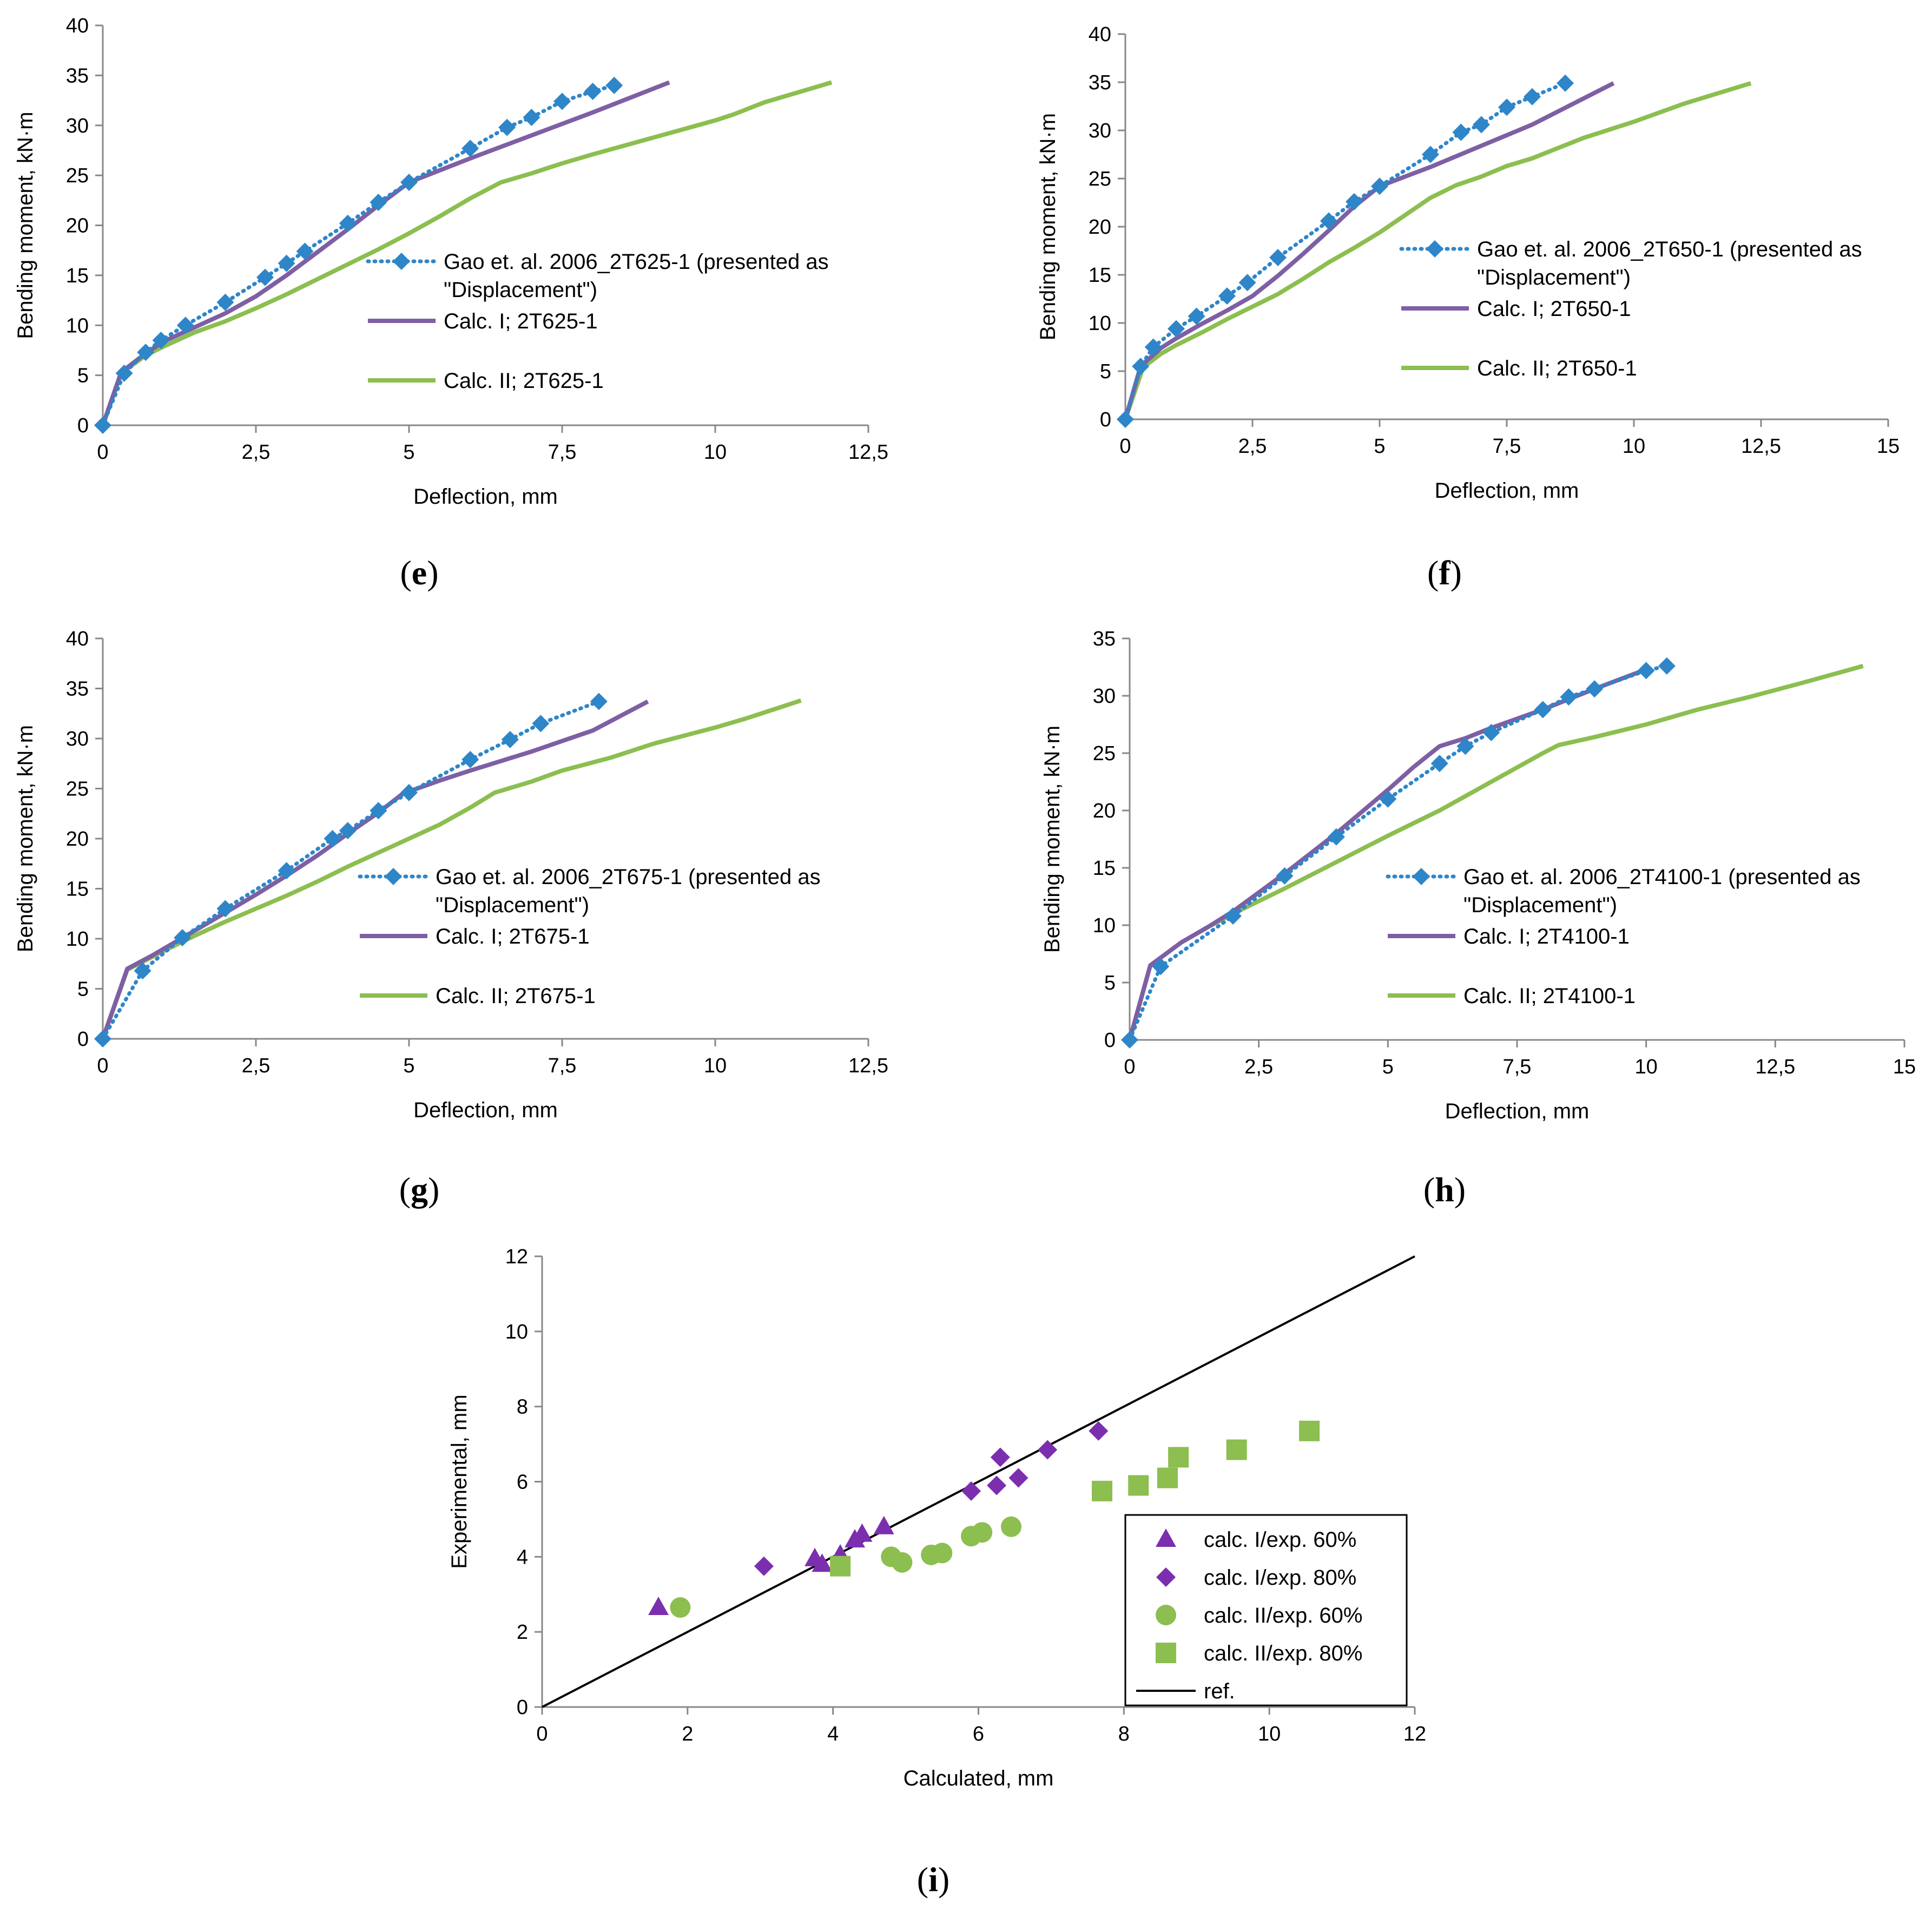  I want to click on legend-label-calc-i: Calc. I; 2T4100-1, so click(1546, 936).